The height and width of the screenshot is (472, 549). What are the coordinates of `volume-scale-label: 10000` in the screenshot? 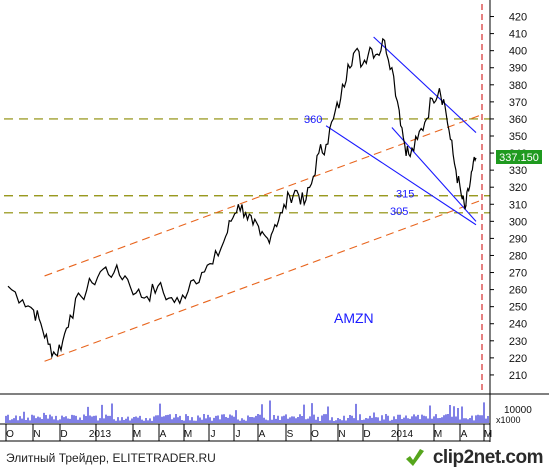 It's located at (518, 410).